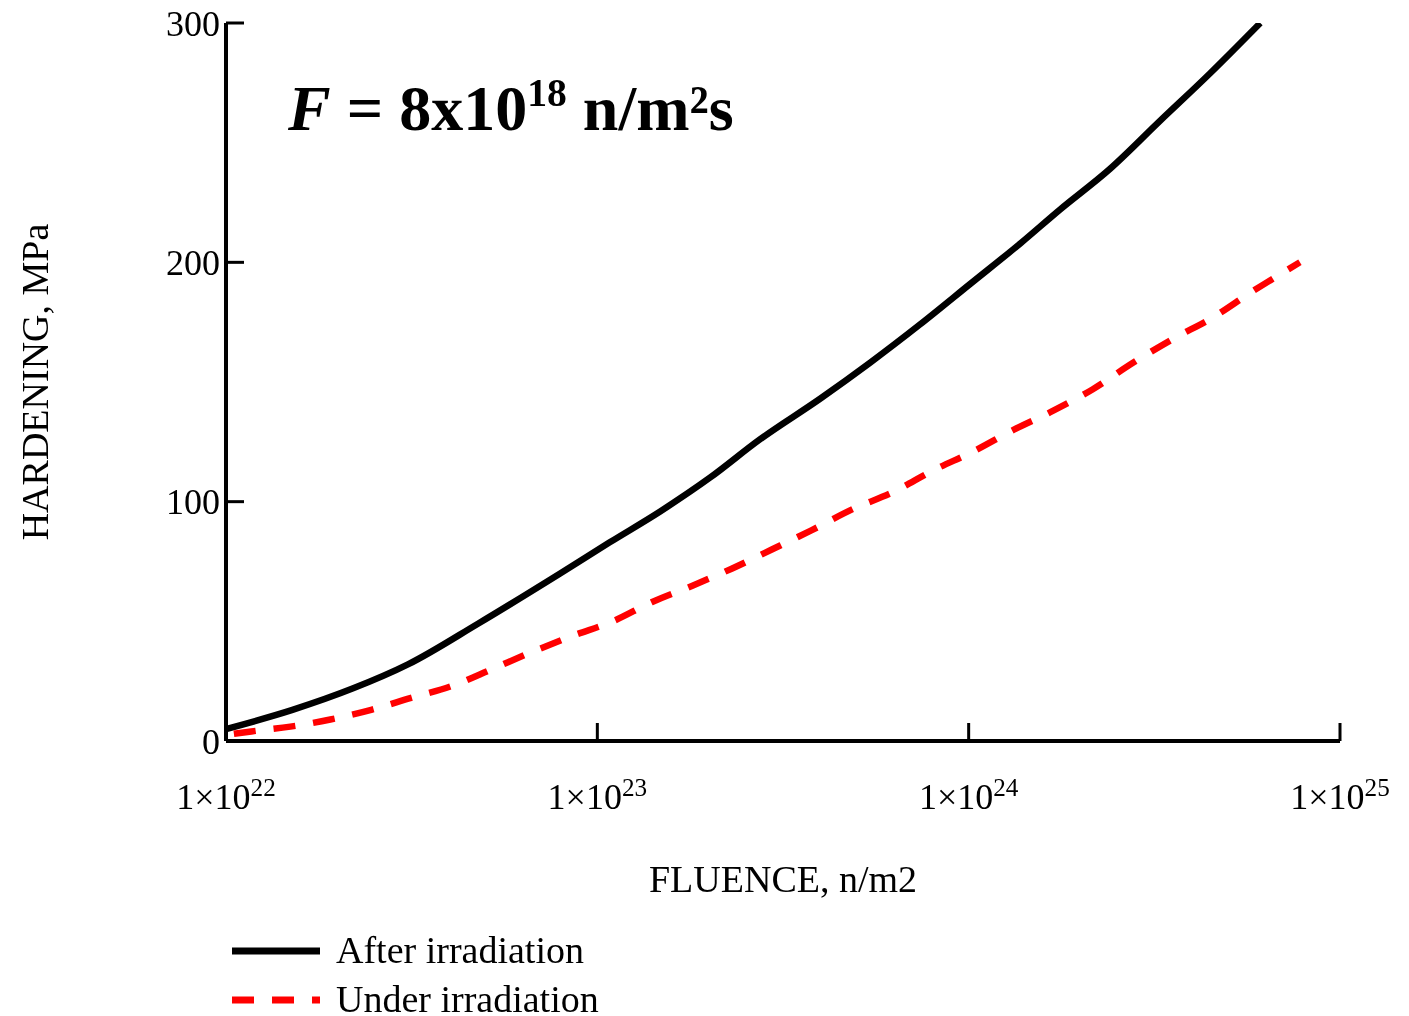  I want to click on x-tick-label: 1×10$^{25}$, so click(1340, 795).